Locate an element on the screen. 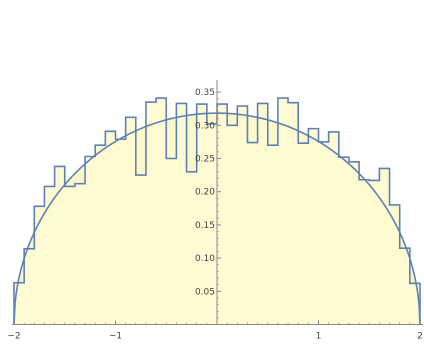 The height and width of the screenshot is (347, 424). y-tick-label: 0.20 is located at coordinates (205, 193).